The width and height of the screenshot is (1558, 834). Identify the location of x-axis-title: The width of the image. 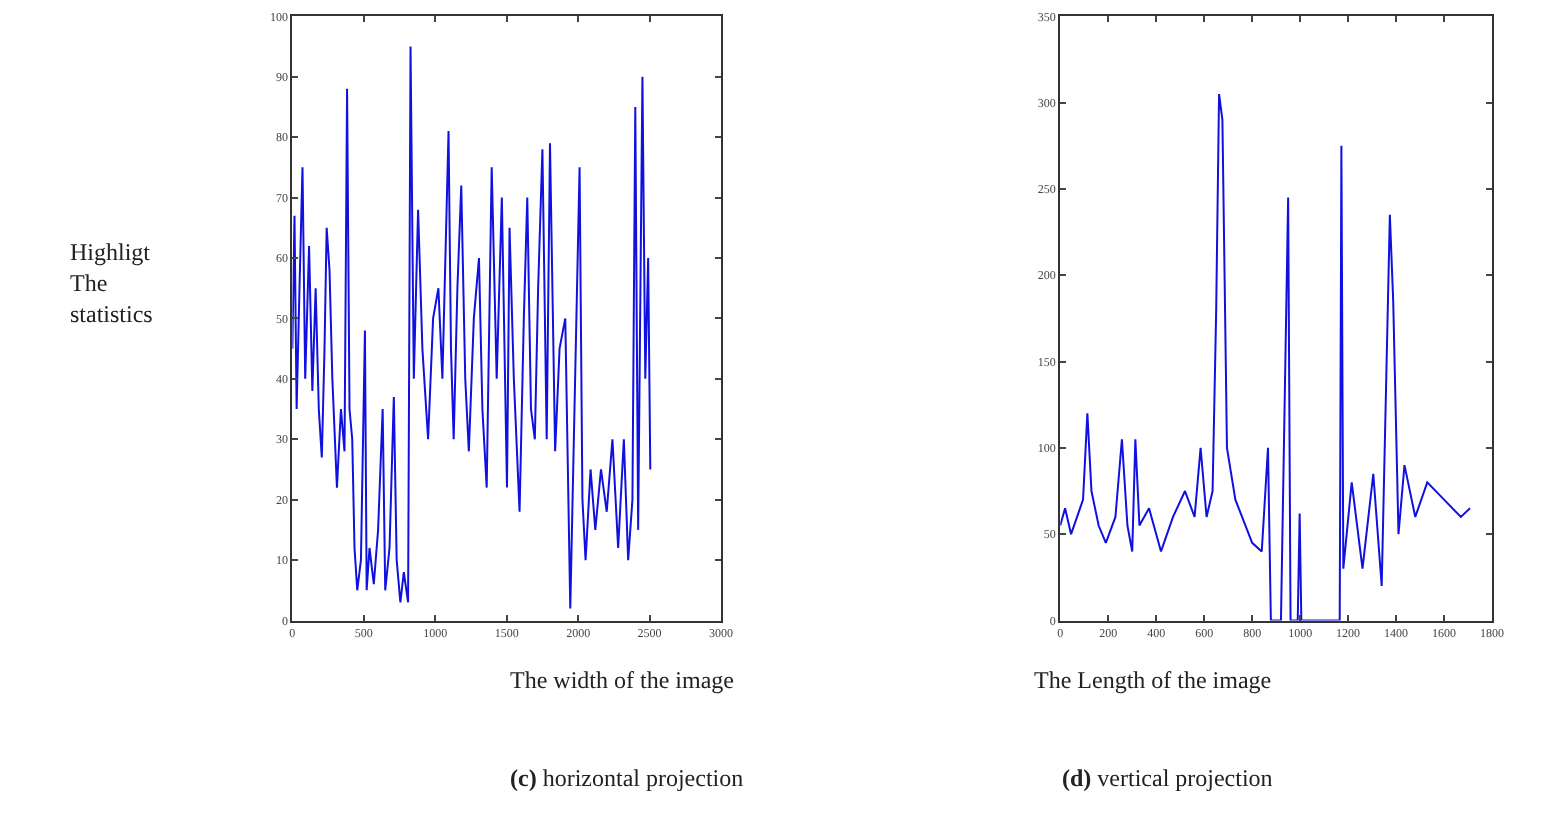
(622, 680).